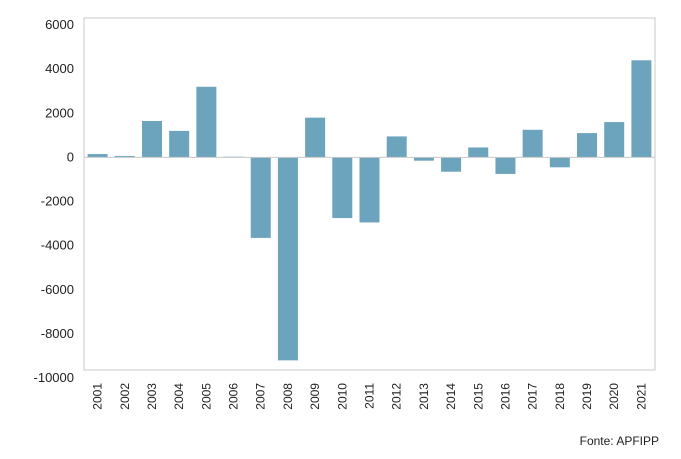  What do you see at coordinates (59, 112) in the screenshot?
I see `y-tick-label: 2000` at bounding box center [59, 112].